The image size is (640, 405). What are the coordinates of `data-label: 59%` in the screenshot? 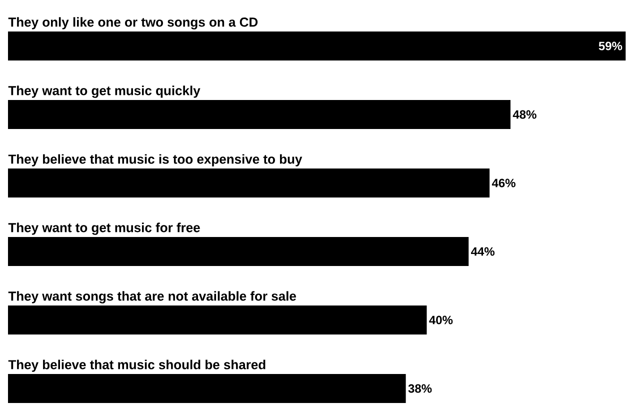 It's located at (610, 46).